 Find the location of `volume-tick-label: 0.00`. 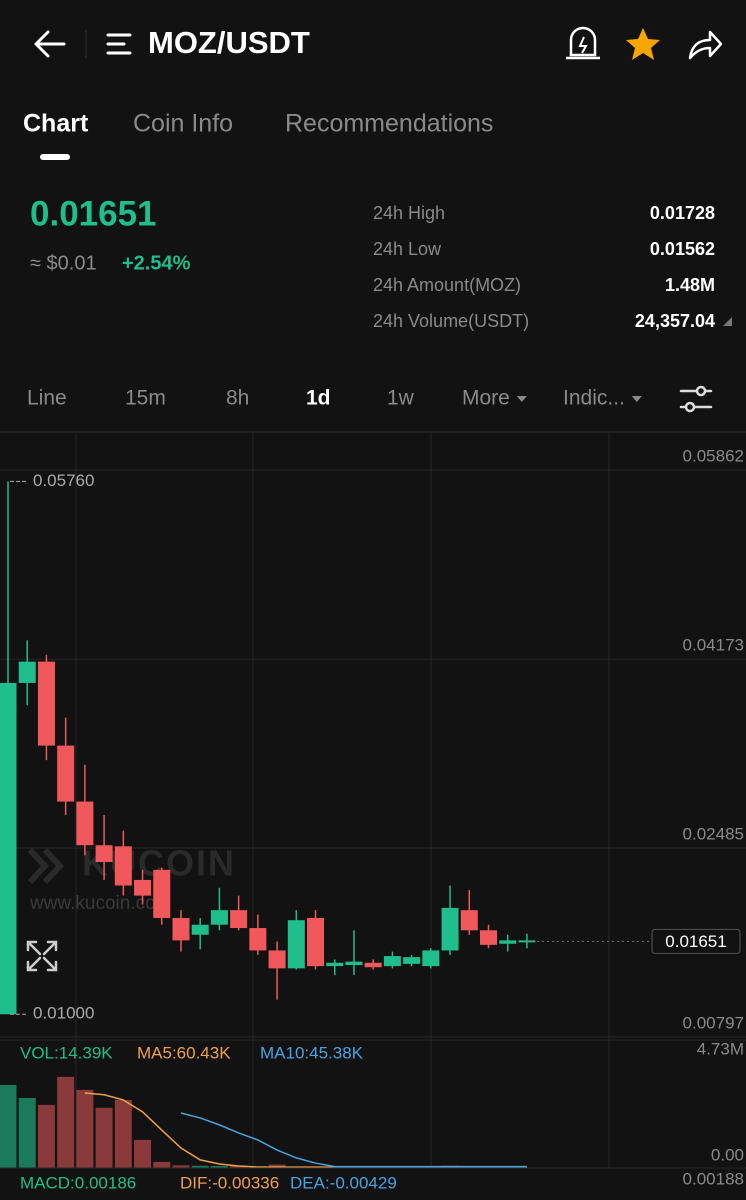

volume-tick-label: 0.00 is located at coordinates (727, 1154).